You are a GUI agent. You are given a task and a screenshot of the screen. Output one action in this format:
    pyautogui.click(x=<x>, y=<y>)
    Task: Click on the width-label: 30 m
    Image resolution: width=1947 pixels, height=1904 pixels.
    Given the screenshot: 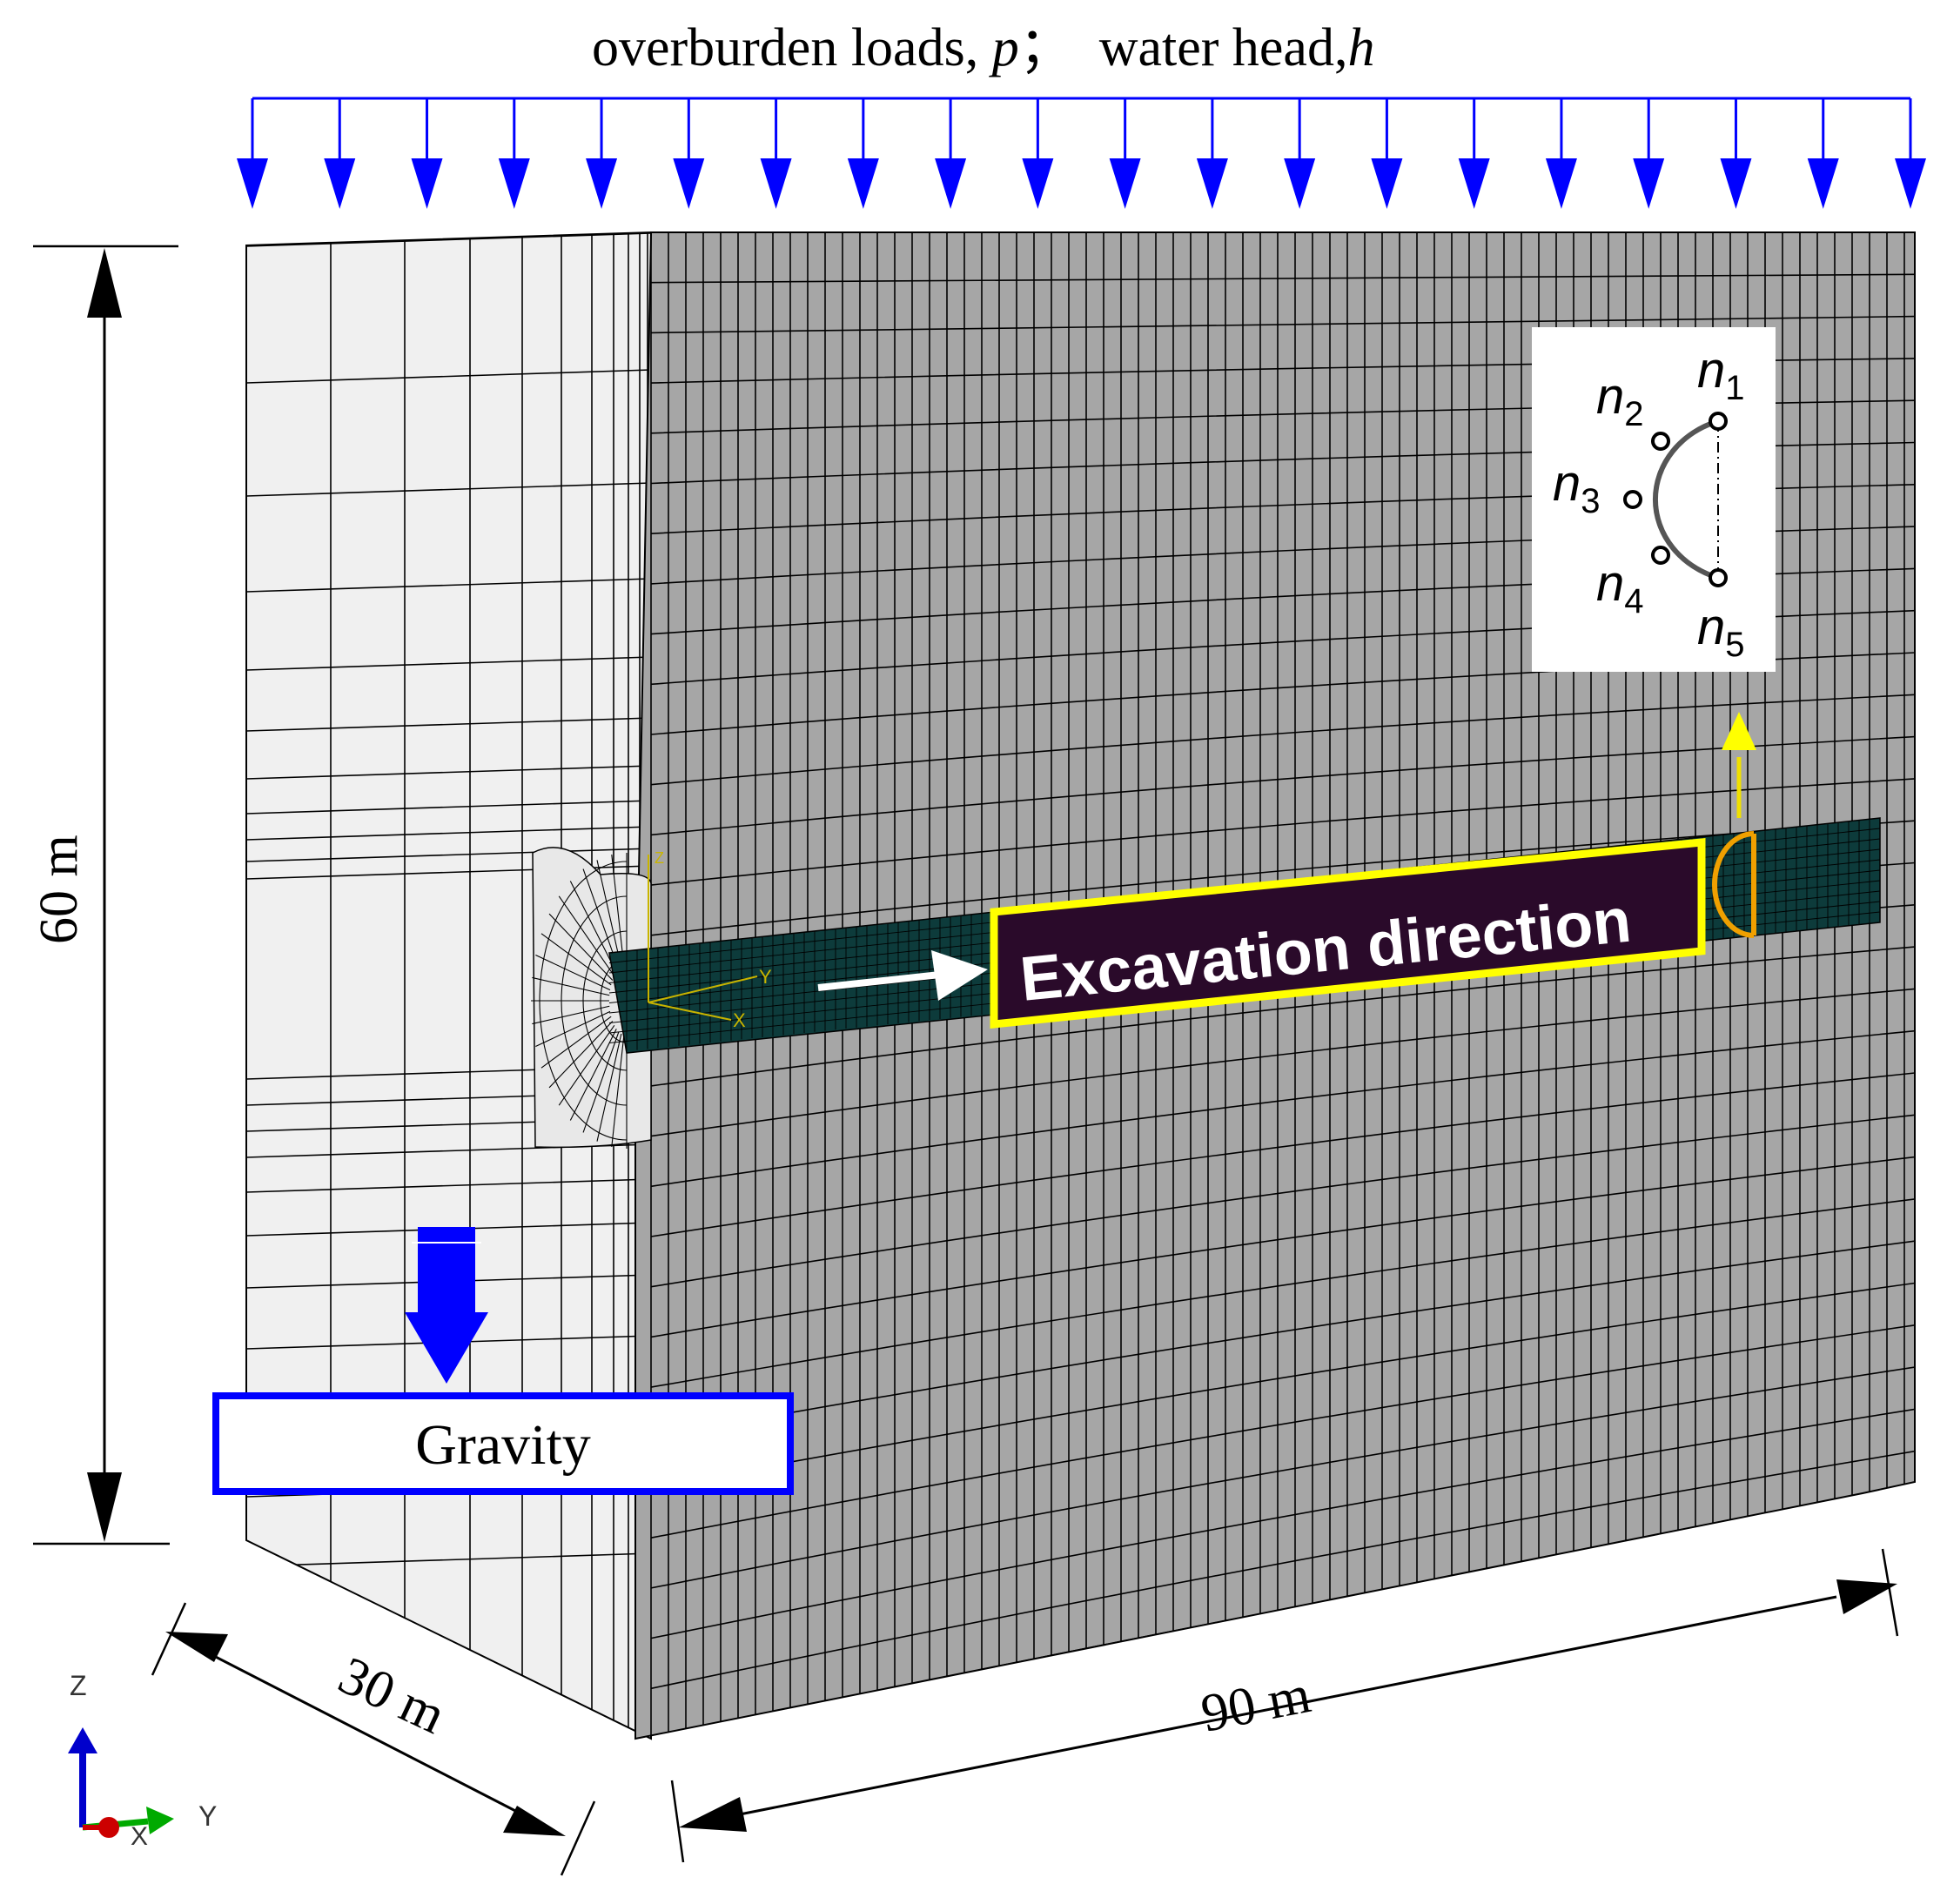 What is the action you would take?
    pyautogui.click(x=392, y=1696)
    